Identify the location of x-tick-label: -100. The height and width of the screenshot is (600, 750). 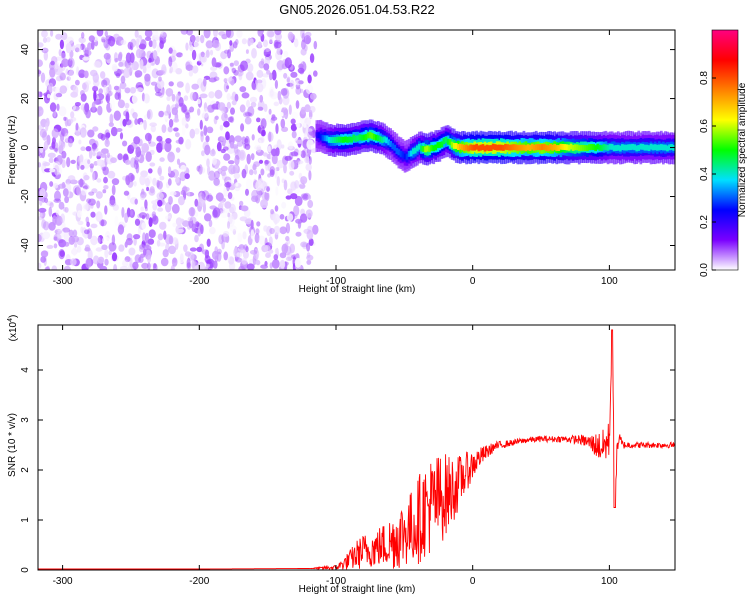
(336, 581).